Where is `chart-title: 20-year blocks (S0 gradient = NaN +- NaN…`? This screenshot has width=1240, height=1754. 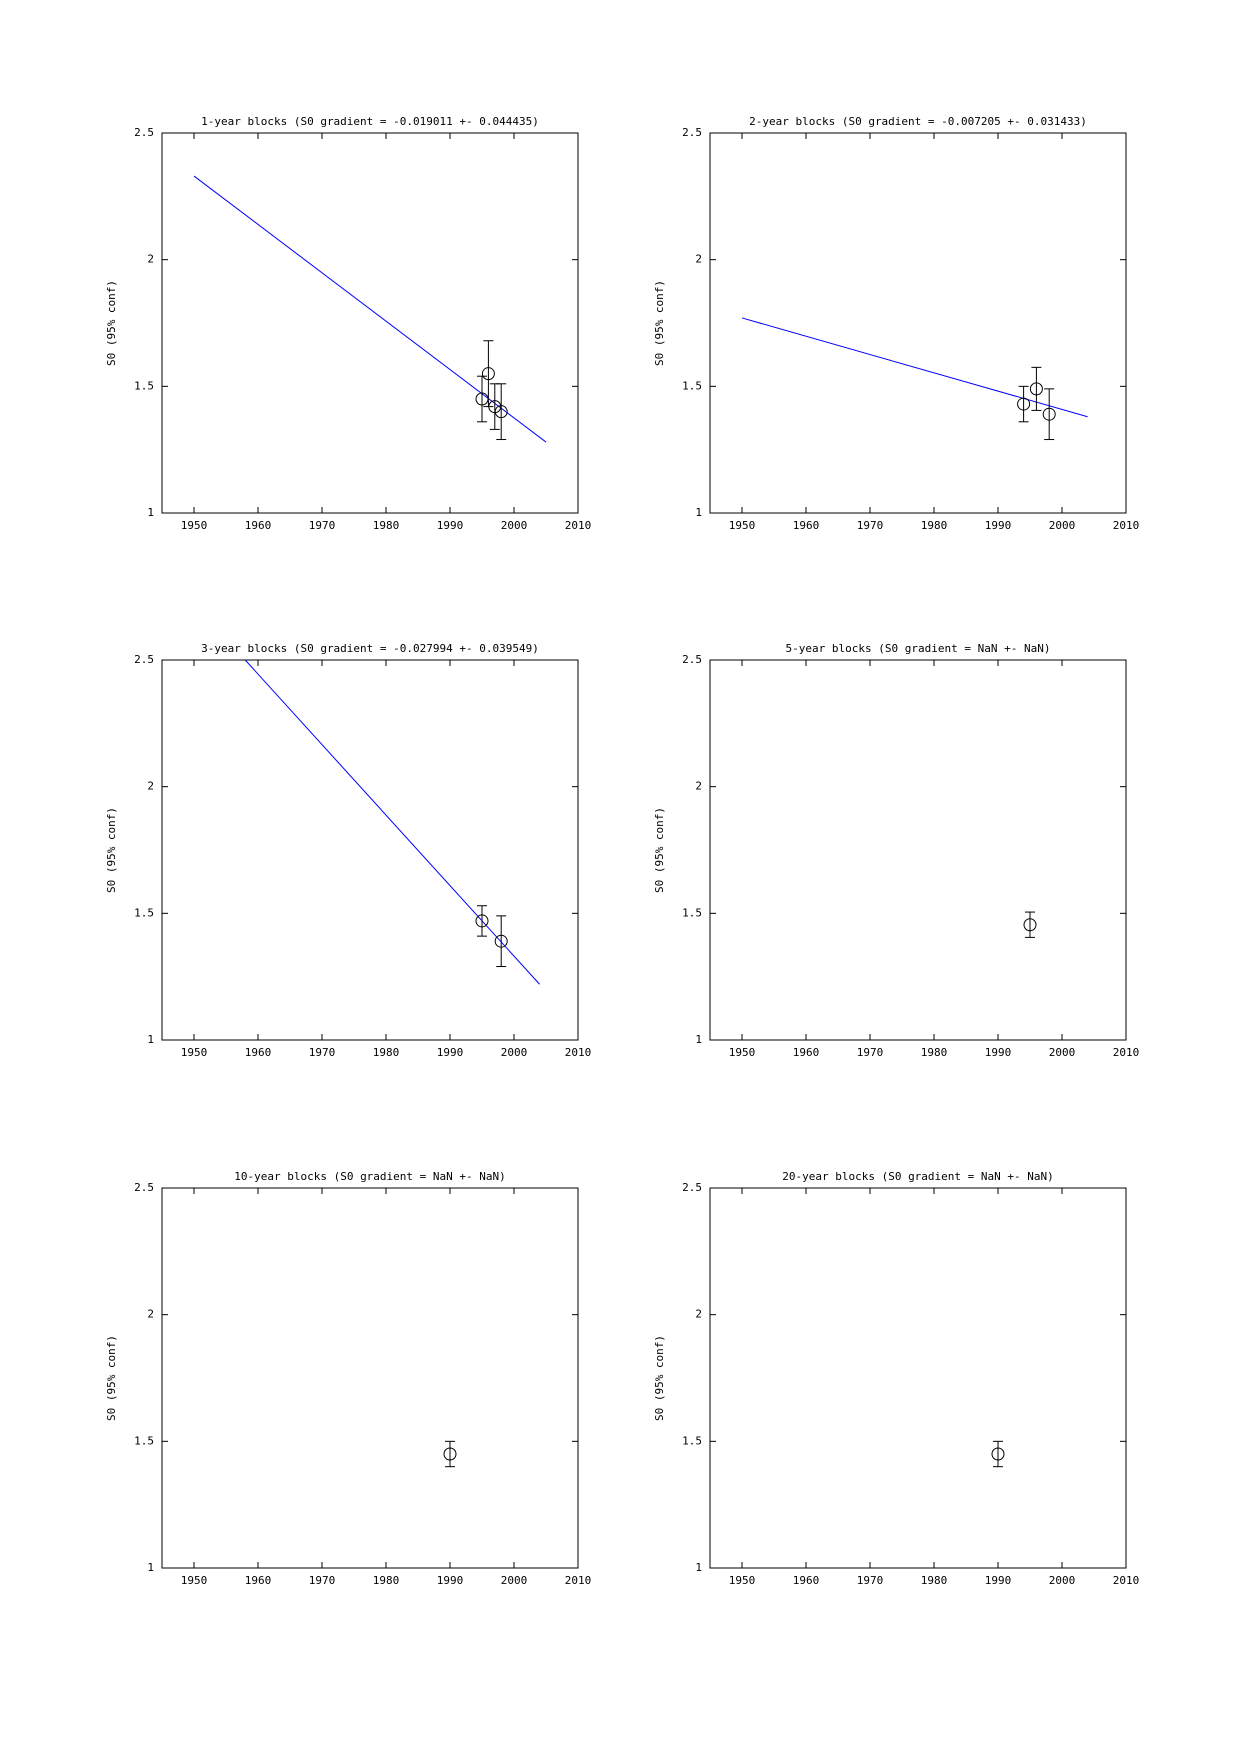
chart-title: 20-year blocks (S0 gradient = NaN +- NaN… is located at coordinates (918, 1176).